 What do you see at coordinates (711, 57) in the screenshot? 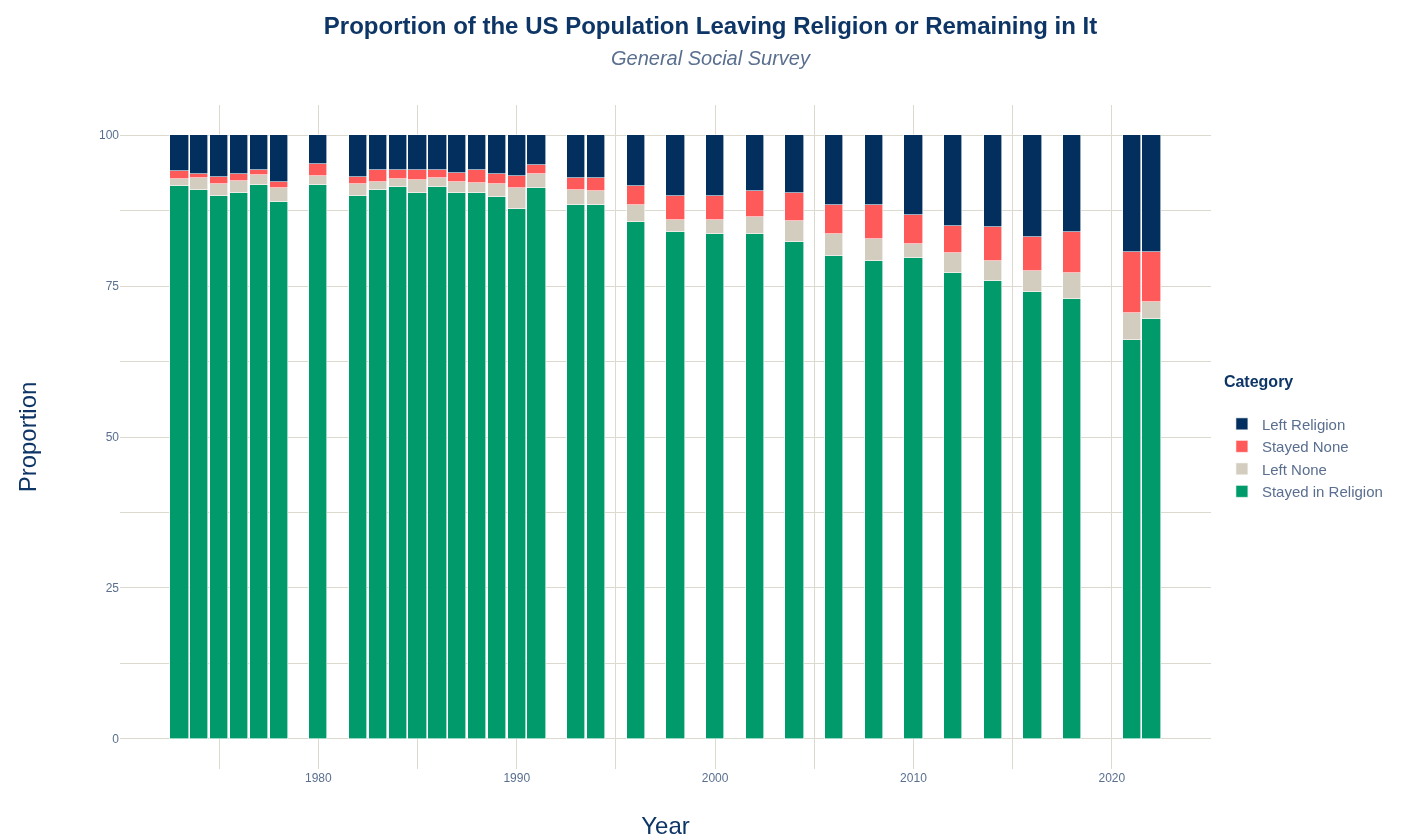
I see `chart-subtitle: General Social Survey` at bounding box center [711, 57].